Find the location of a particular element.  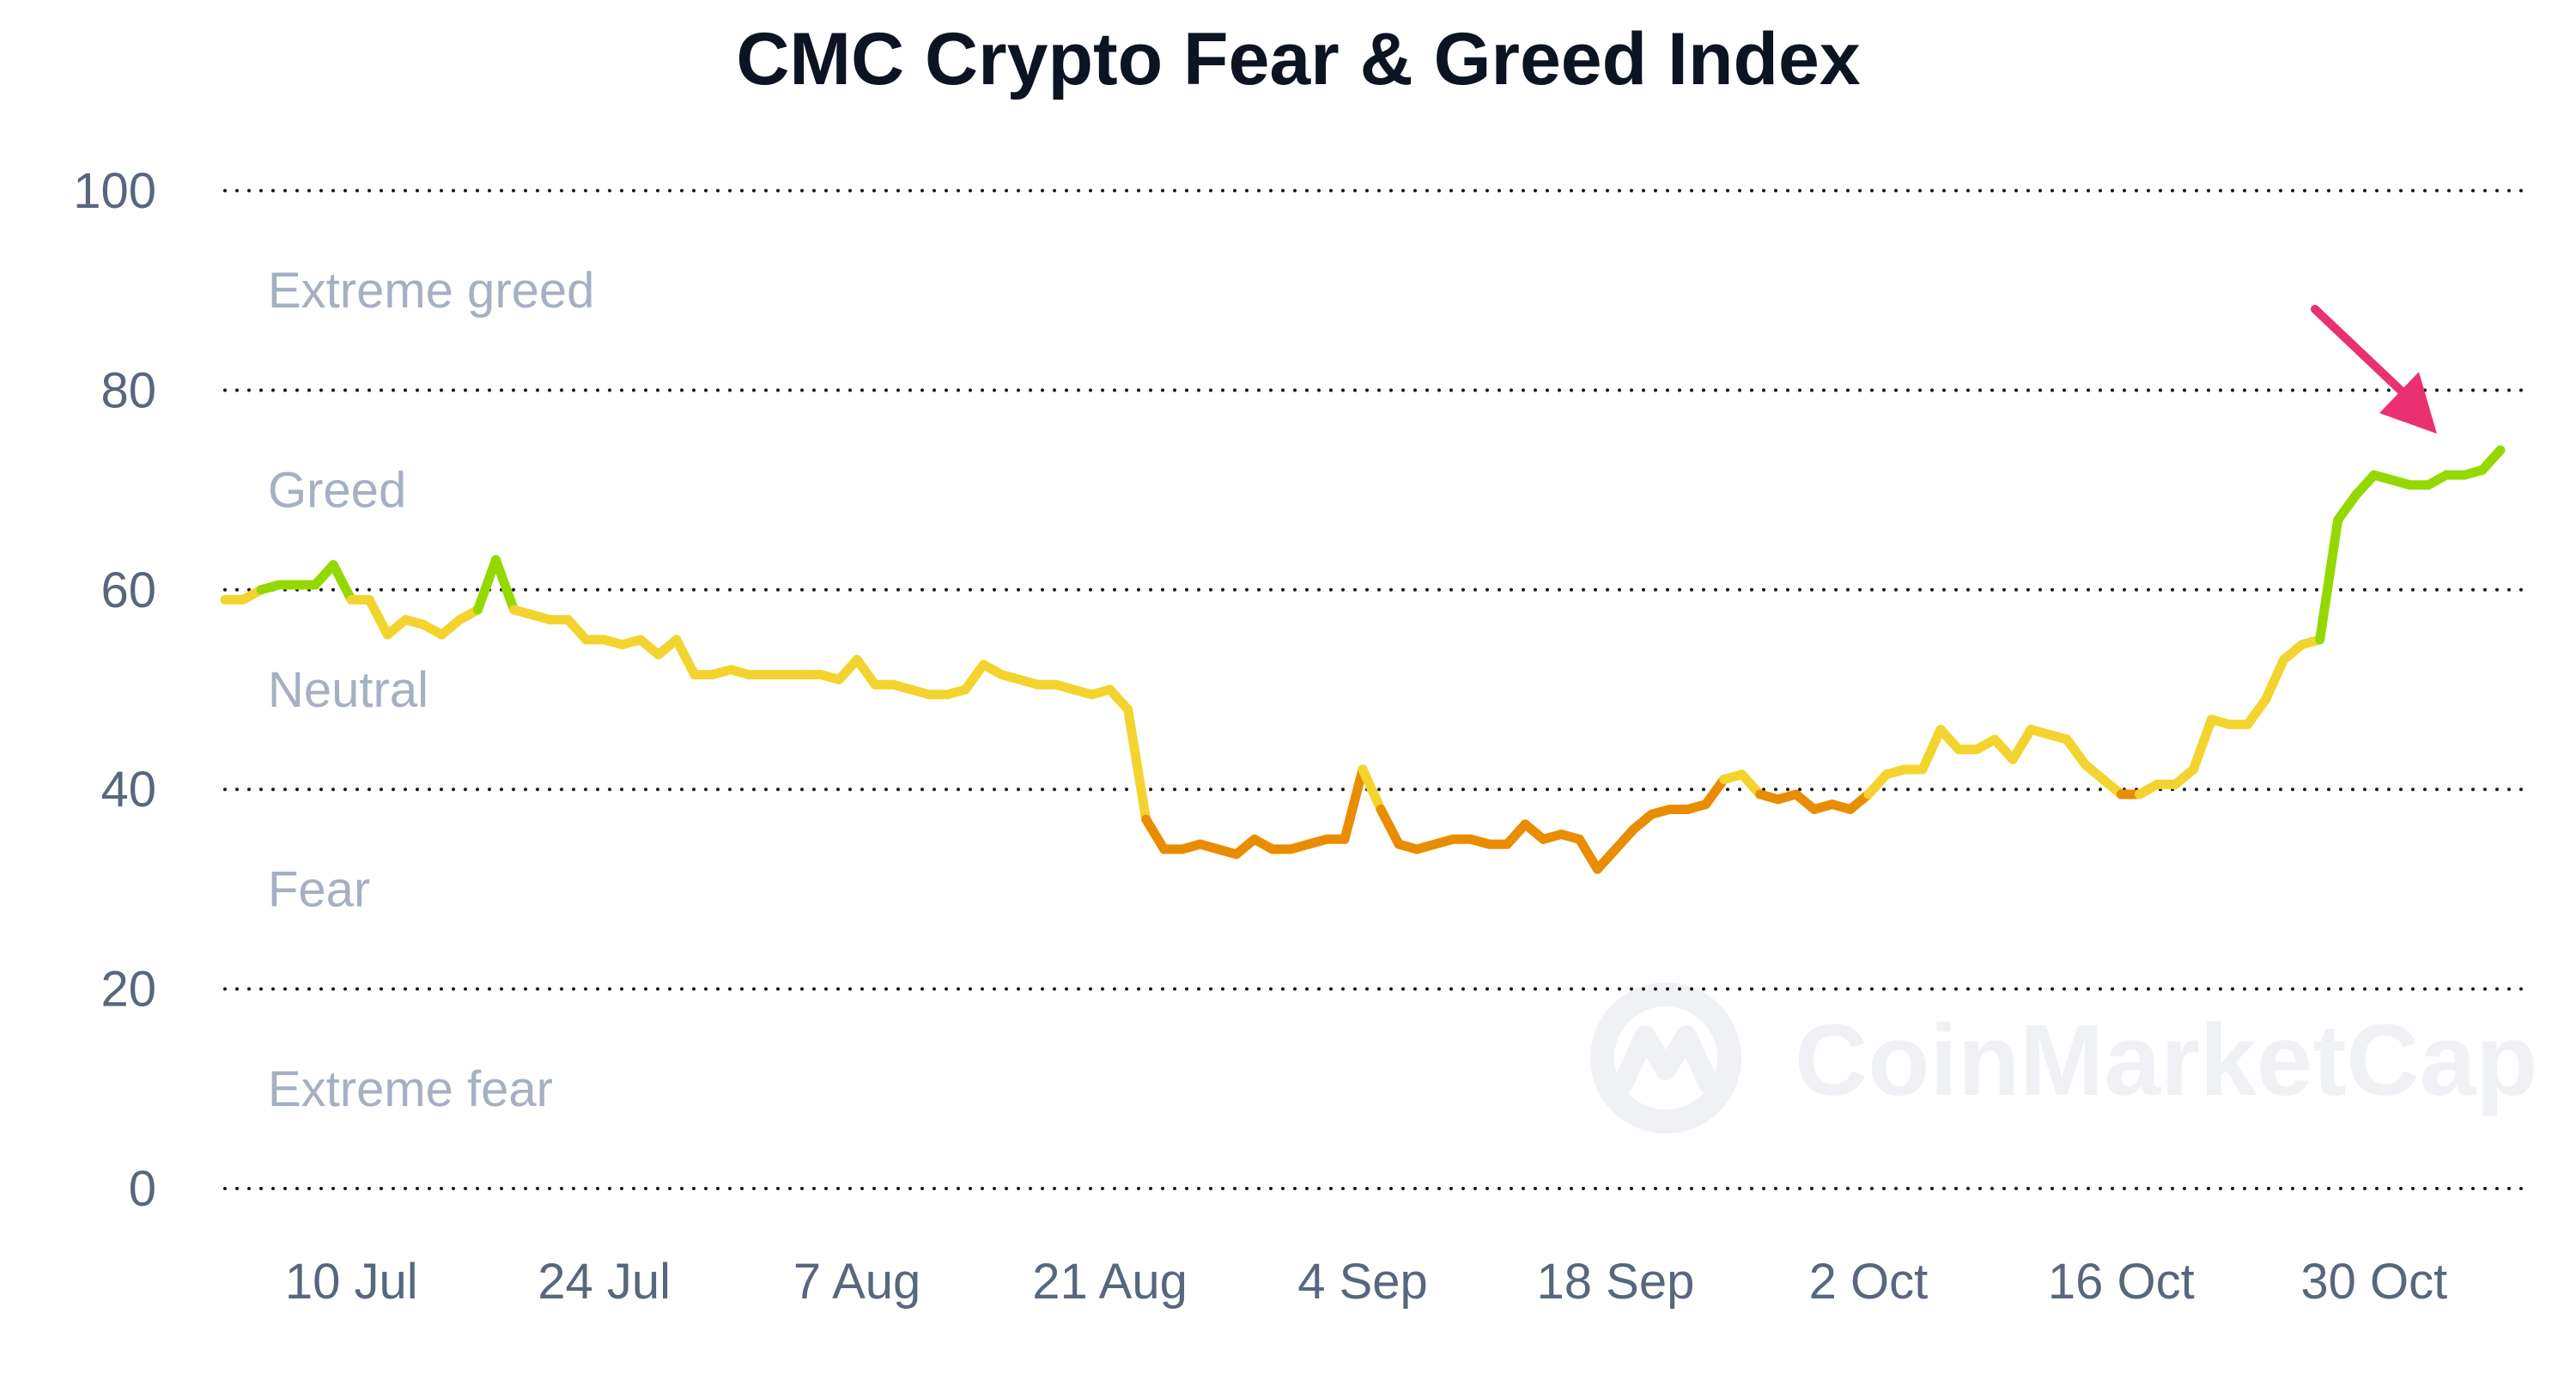

x-tick-label: 24 Jul is located at coordinates (605, 1282).